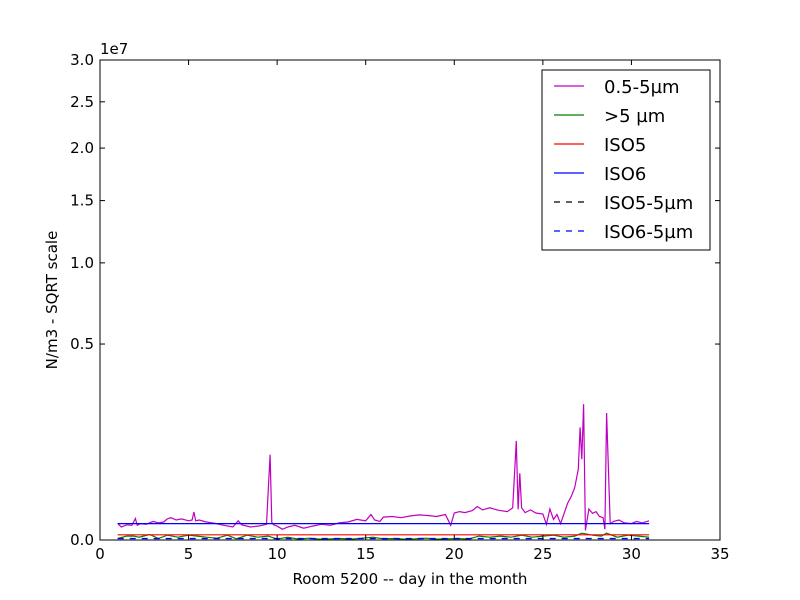 This screenshot has height=600, width=800. I want to click on y-tick-label: 2.0, so click(82, 148).